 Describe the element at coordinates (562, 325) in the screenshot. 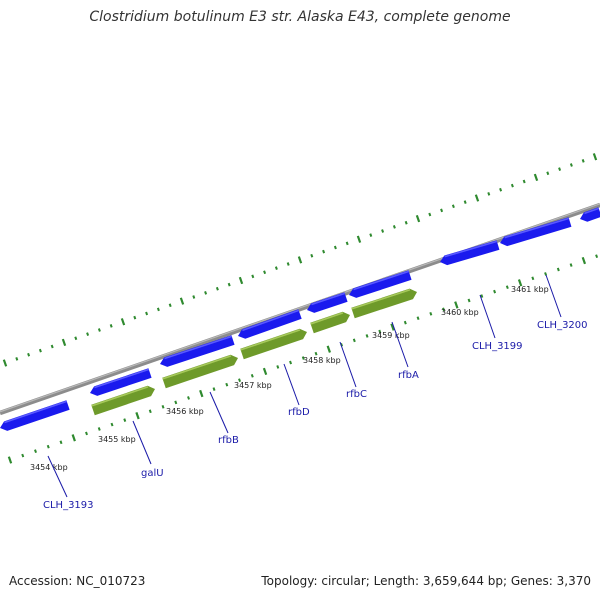

I see `gene-label: CLH_3200` at that location.